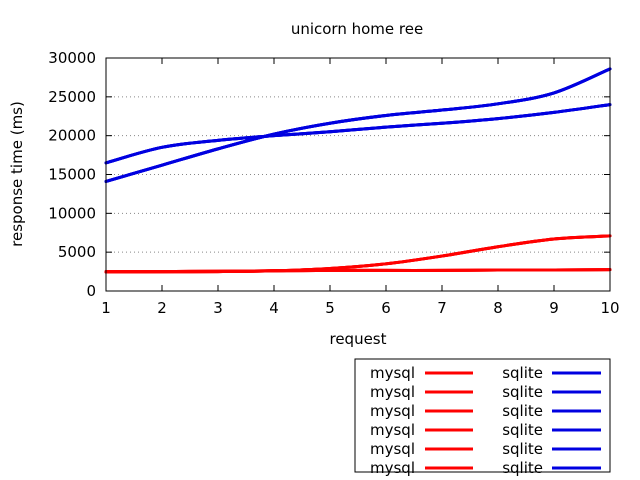 This screenshot has height=480, width=640. Describe the element at coordinates (498, 308) in the screenshot. I see `x-tick-label: 8` at that location.